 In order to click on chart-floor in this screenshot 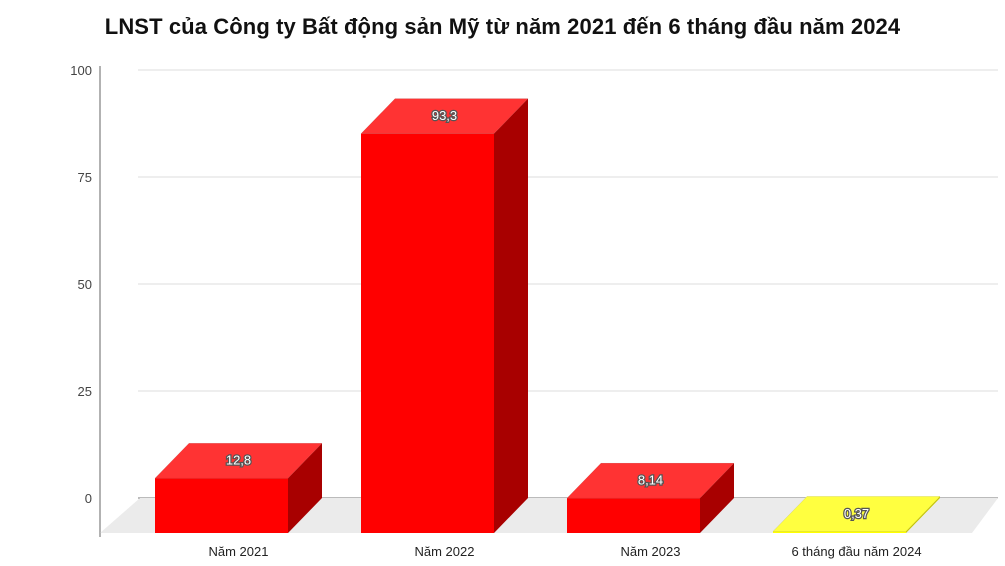, I will do `click(549, 515)`.